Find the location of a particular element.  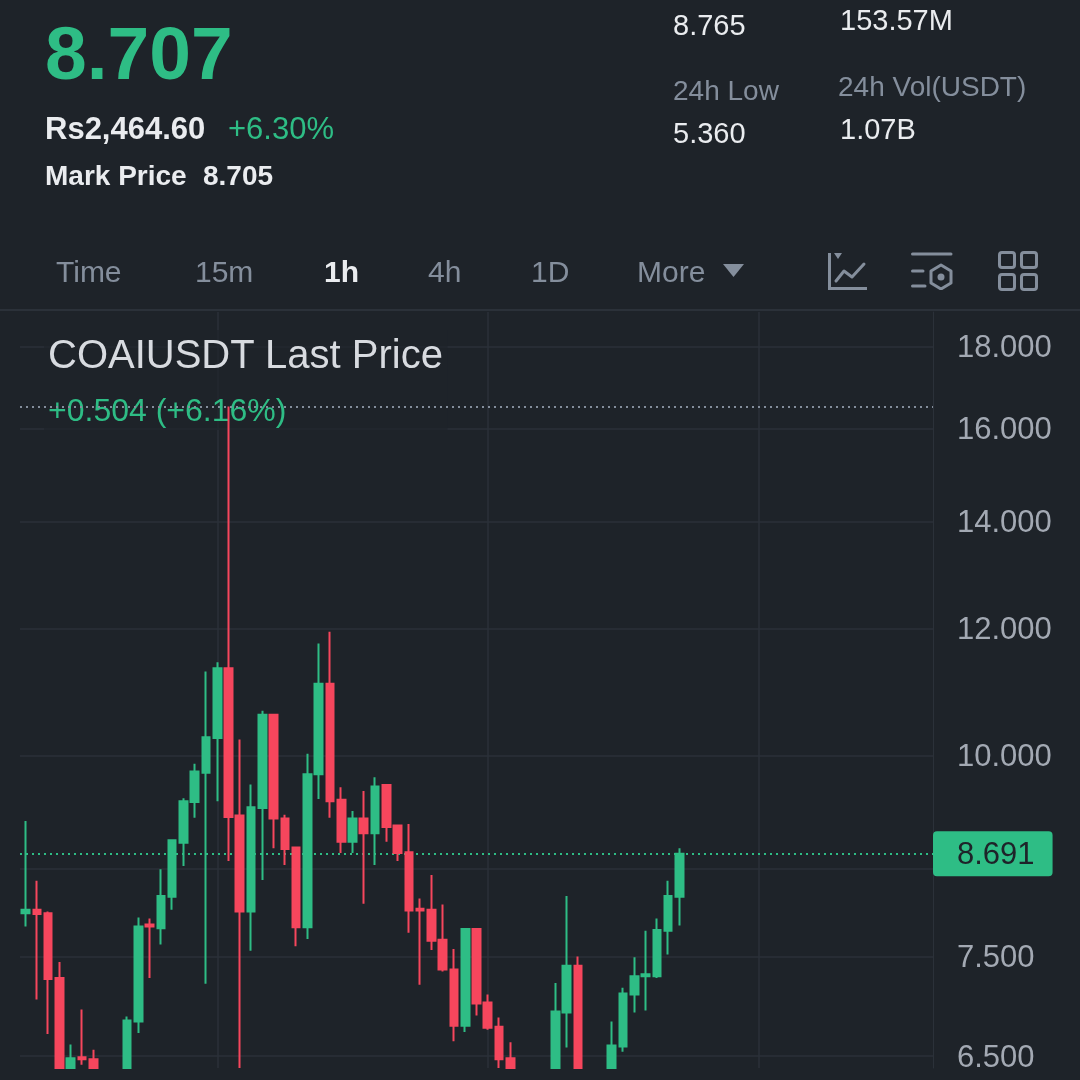

y-tick-label: 6.500 is located at coordinates (996, 1056).